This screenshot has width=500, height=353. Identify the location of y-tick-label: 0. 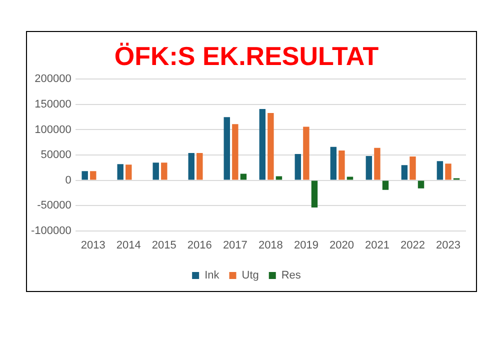
(68, 180).